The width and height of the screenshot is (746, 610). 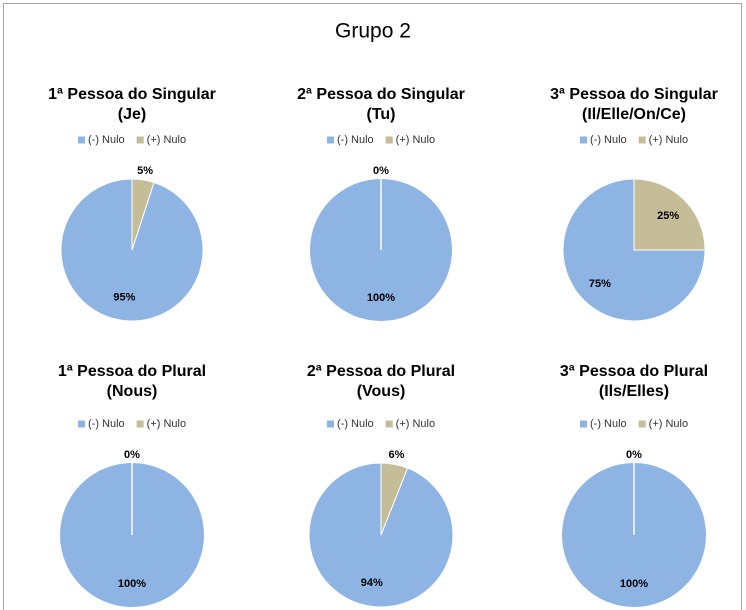 What do you see at coordinates (634, 371) in the screenshot?
I see `chart-title: 3ª Pessoa do Plural` at bounding box center [634, 371].